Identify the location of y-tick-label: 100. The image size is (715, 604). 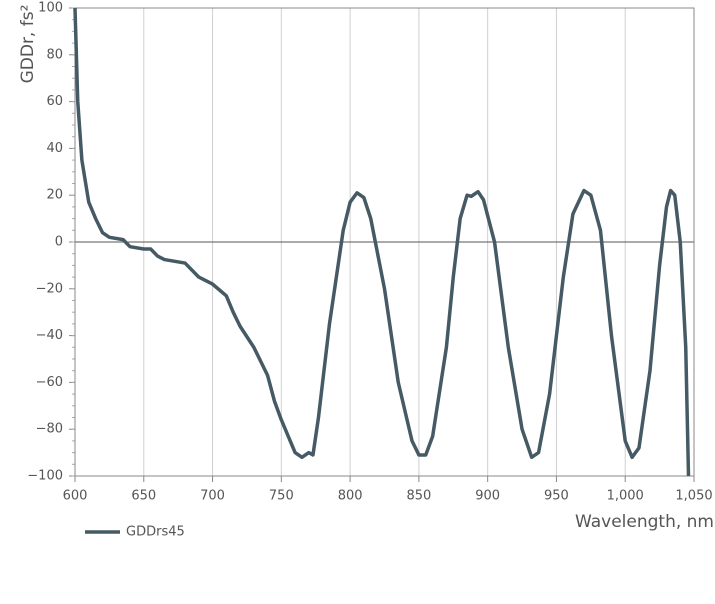
(50, 8).